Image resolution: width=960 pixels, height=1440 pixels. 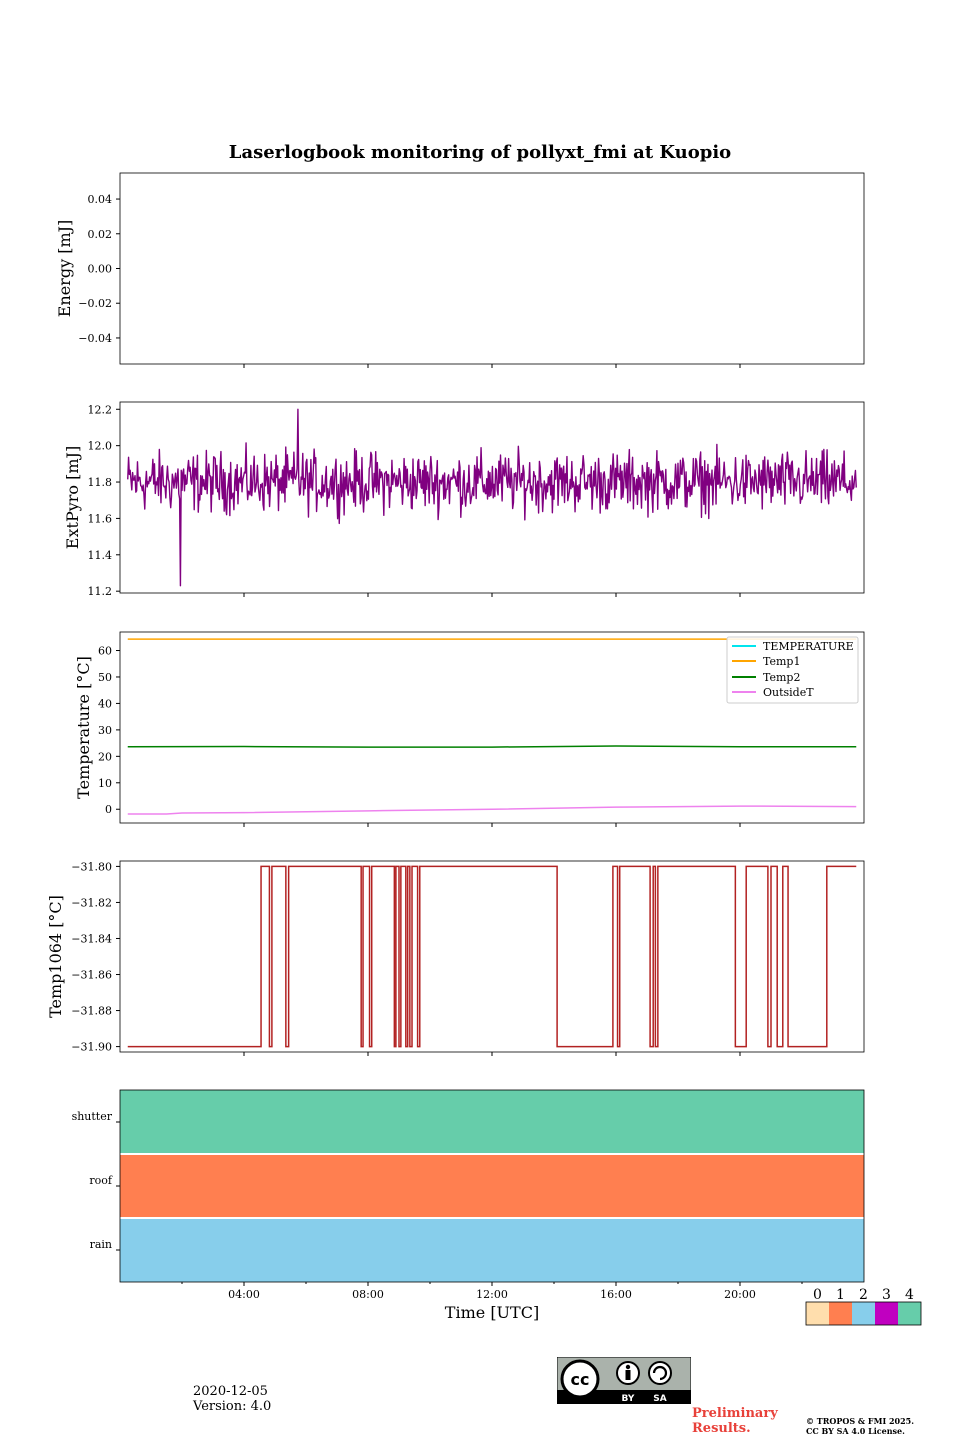 I want to click on xtick-label: 12:00, so click(x=492, y=1294).